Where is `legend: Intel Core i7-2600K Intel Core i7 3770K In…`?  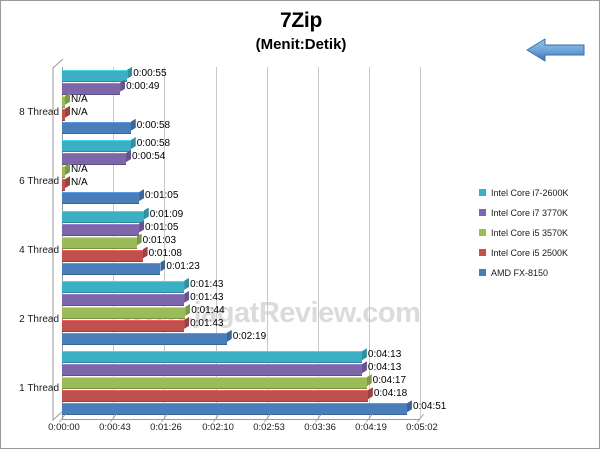
legend: Intel Core i7-2600K Intel Core i7 3770K In… is located at coordinates (538, 233).